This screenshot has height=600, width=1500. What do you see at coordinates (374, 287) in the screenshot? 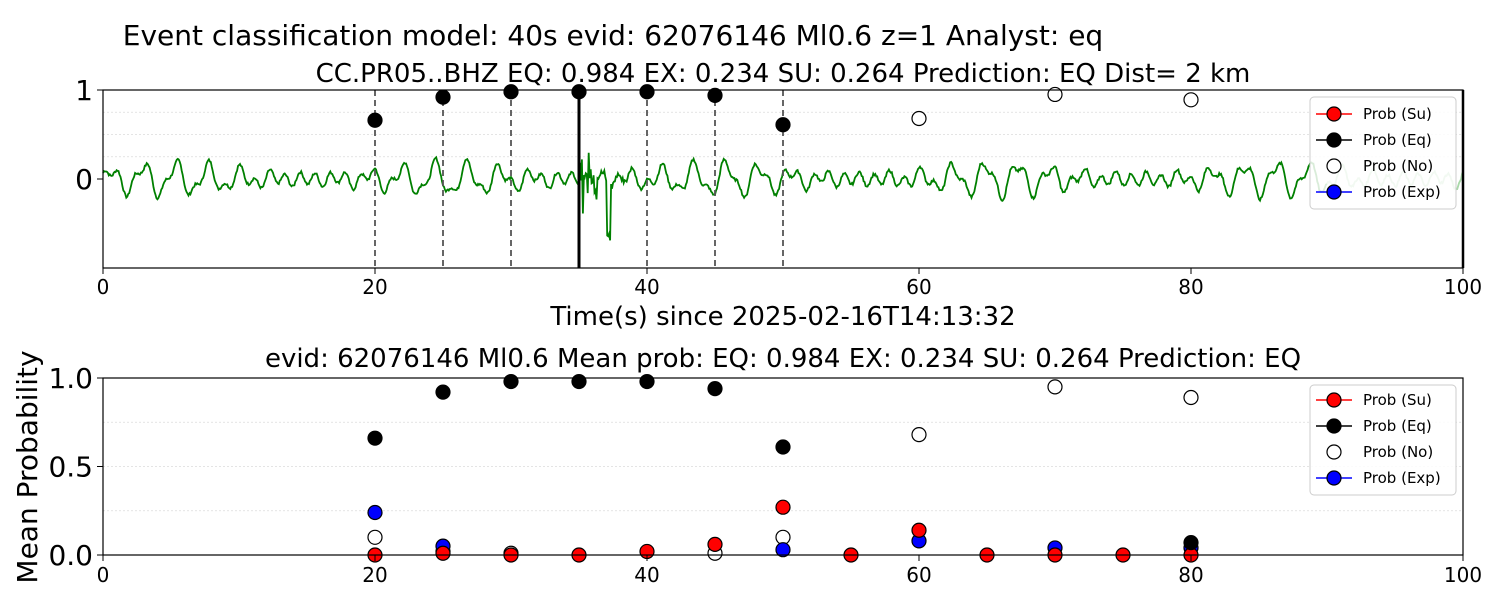
I see `chart1-x-tick-label: 20` at bounding box center [374, 287].